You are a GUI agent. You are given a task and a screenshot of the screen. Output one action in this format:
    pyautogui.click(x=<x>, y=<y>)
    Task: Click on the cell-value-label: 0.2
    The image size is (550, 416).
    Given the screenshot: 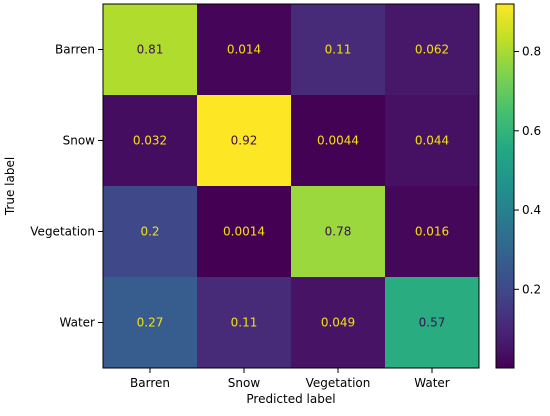 What is the action you would take?
    pyautogui.click(x=149, y=232)
    